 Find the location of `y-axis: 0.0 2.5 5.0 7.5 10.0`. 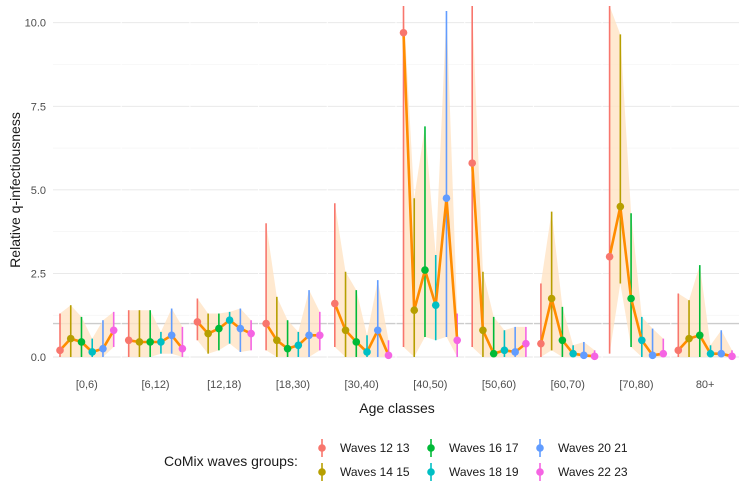

y-axis: 0.0 2.5 5.0 7.5 10.0 is located at coordinates (35, 191).